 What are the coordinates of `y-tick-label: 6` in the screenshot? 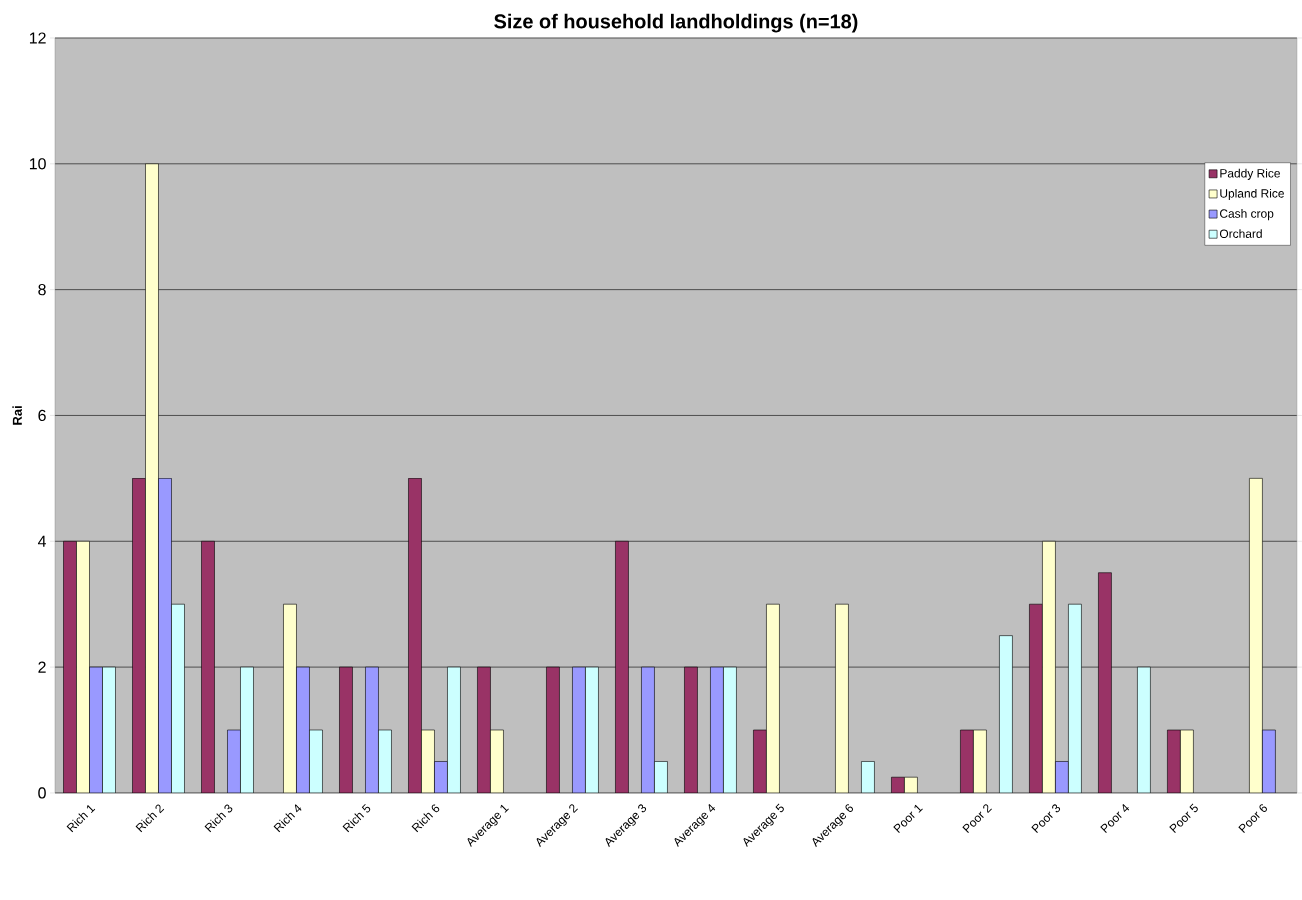 It's located at (42, 415).